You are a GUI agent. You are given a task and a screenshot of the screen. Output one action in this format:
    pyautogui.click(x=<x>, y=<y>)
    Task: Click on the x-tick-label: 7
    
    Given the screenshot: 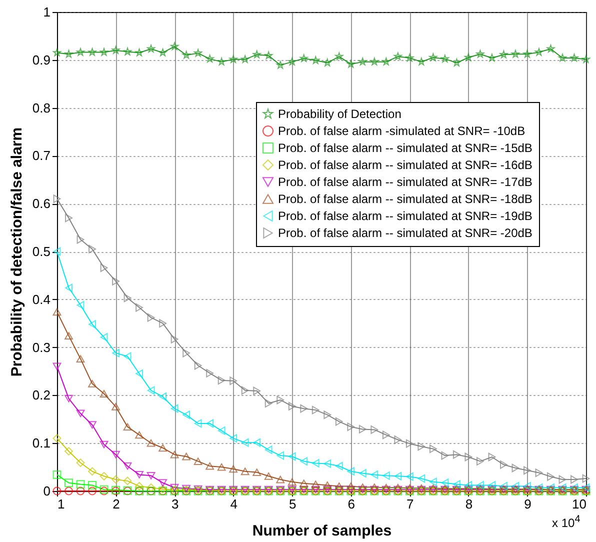 What is the action you would take?
    pyautogui.click(x=410, y=504)
    